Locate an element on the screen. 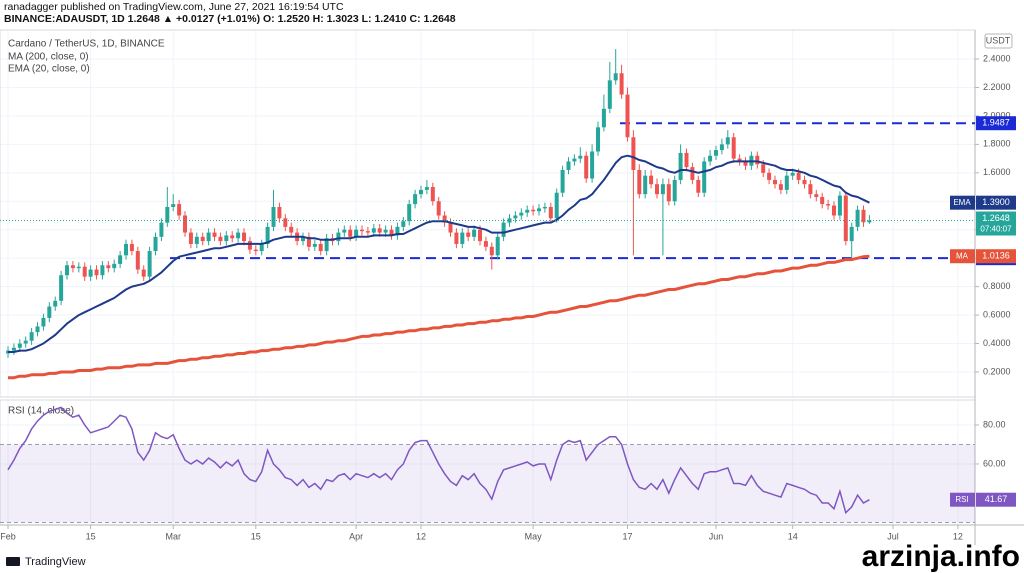  level-badge is located at coordinates (996, 123).